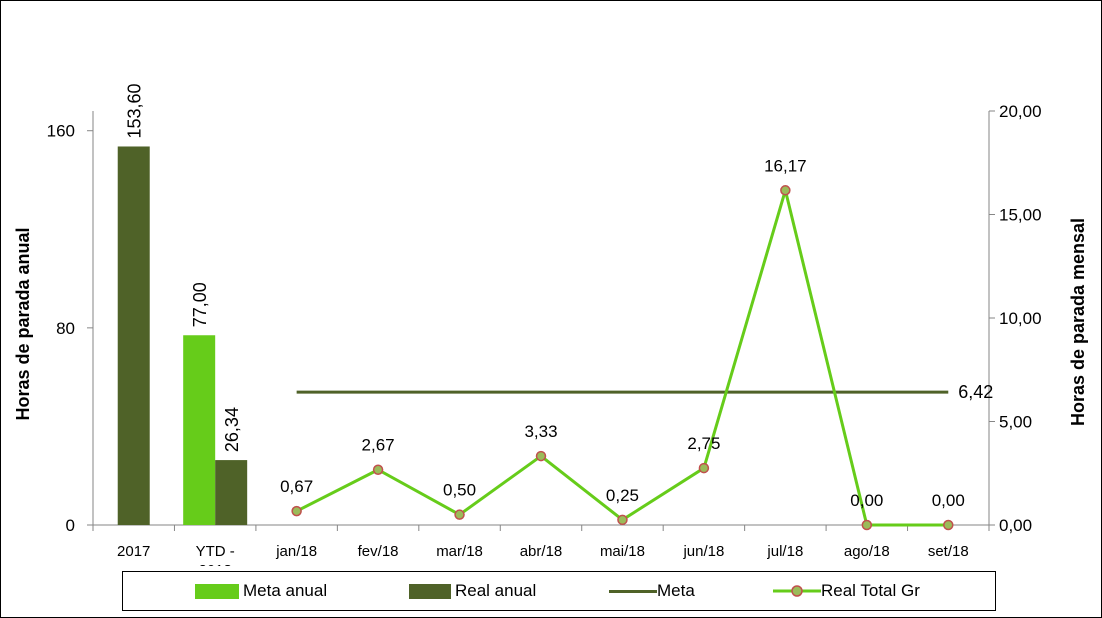 The image size is (1102, 618). What do you see at coordinates (65, 328) in the screenshot?
I see `left-tick-label: 80` at bounding box center [65, 328].